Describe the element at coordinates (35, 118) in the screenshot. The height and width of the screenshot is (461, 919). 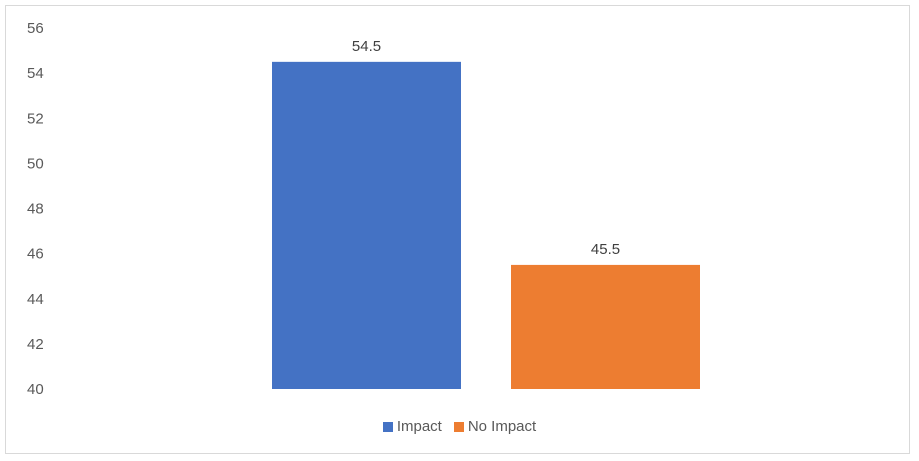
I see `y-tick-label: 52` at that location.